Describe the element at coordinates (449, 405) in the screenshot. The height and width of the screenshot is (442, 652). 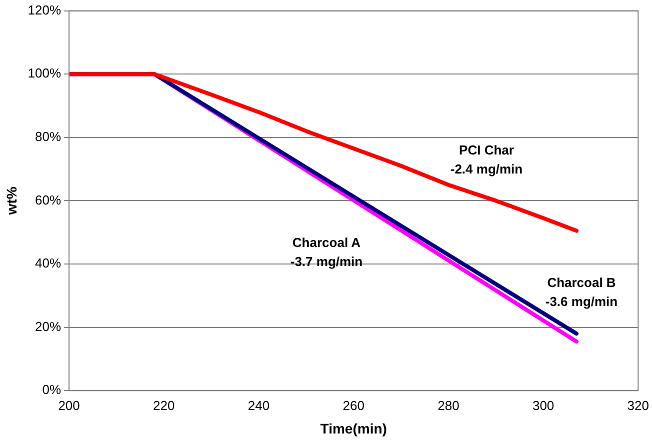
I see `x-tick-label: 280` at that location.